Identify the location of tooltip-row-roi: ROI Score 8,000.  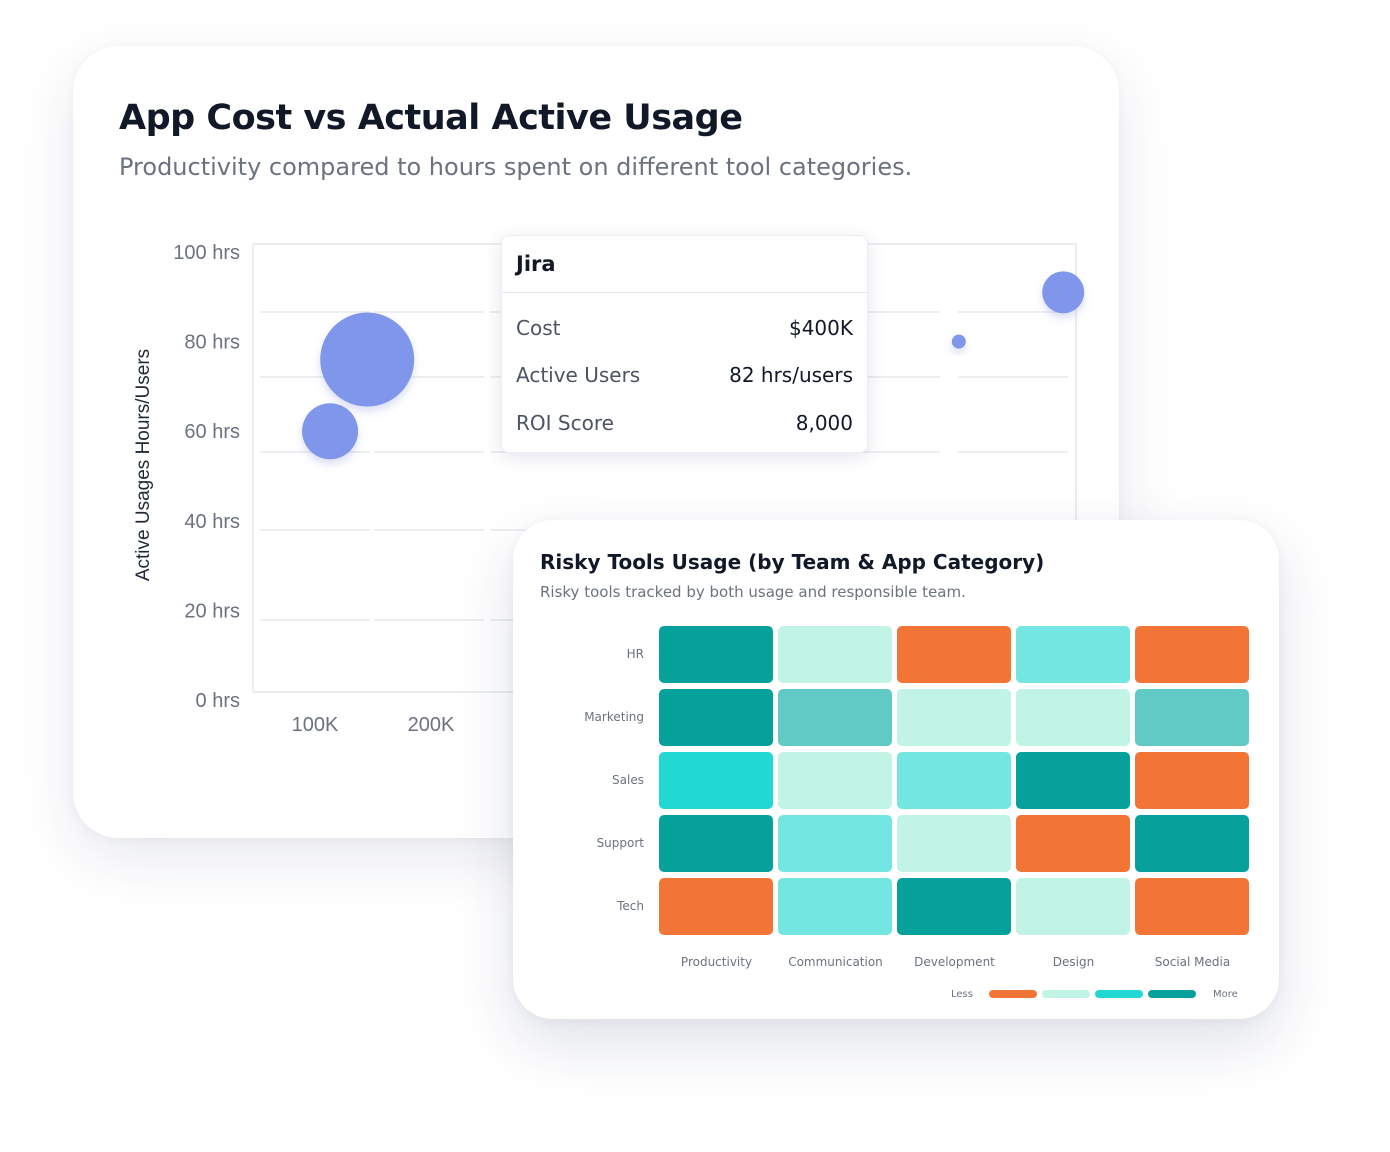
(684, 423).